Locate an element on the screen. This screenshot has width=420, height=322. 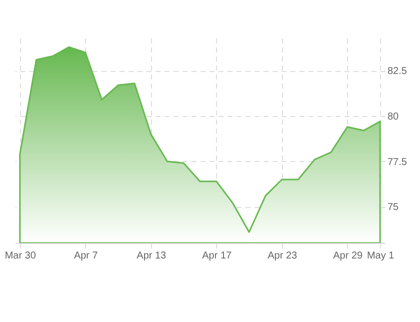
y-tick-label: 75 is located at coordinates (394, 208).